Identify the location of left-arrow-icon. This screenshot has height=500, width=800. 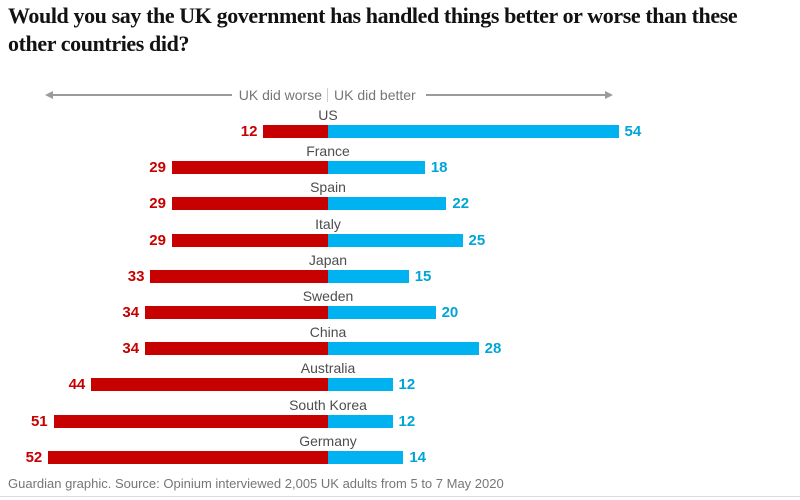
(49, 95).